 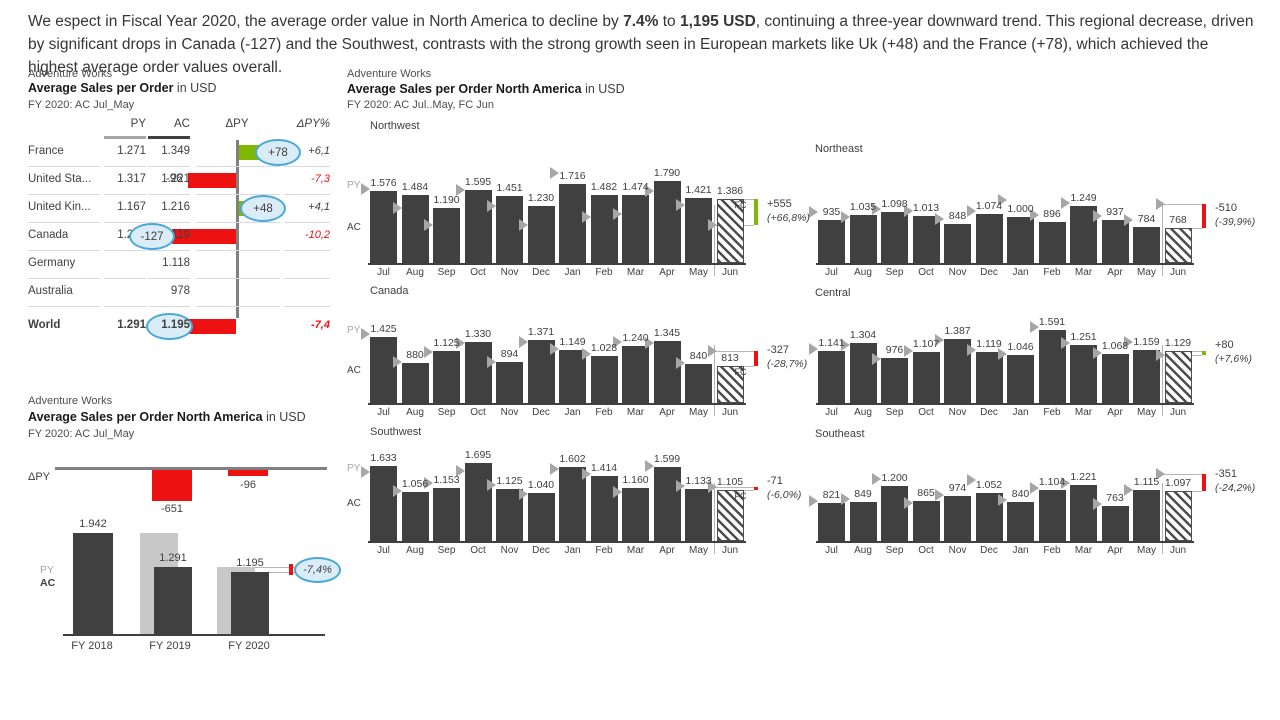 What do you see at coordinates (195, 88) in the screenshot?
I see `table-title-suffix: in USD` at bounding box center [195, 88].